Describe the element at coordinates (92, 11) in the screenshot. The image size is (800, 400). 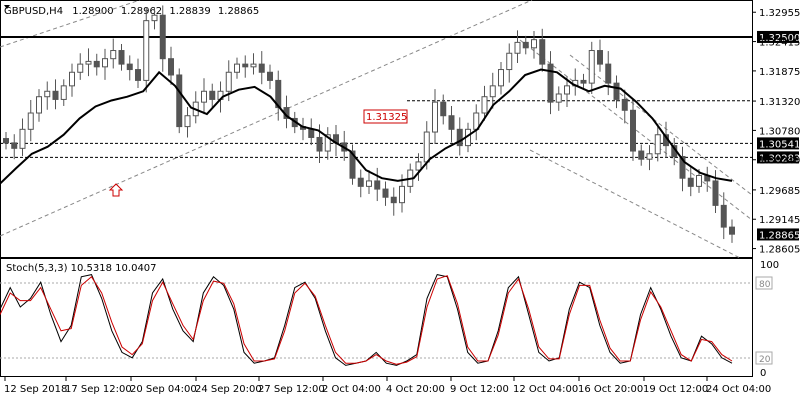
I see `open-value: 1.28900` at that location.